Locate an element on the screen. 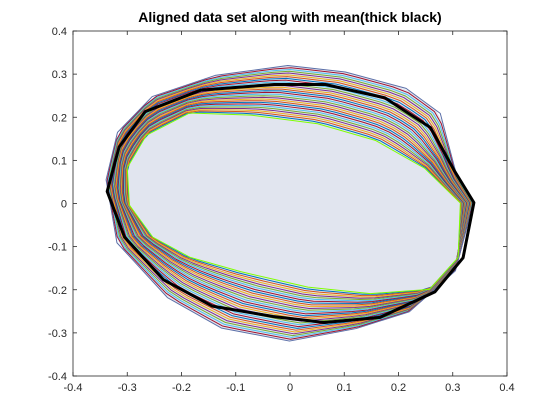 The height and width of the screenshot is (420, 560). x-tick-label: -0.3 is located at coordinates (127, 388).